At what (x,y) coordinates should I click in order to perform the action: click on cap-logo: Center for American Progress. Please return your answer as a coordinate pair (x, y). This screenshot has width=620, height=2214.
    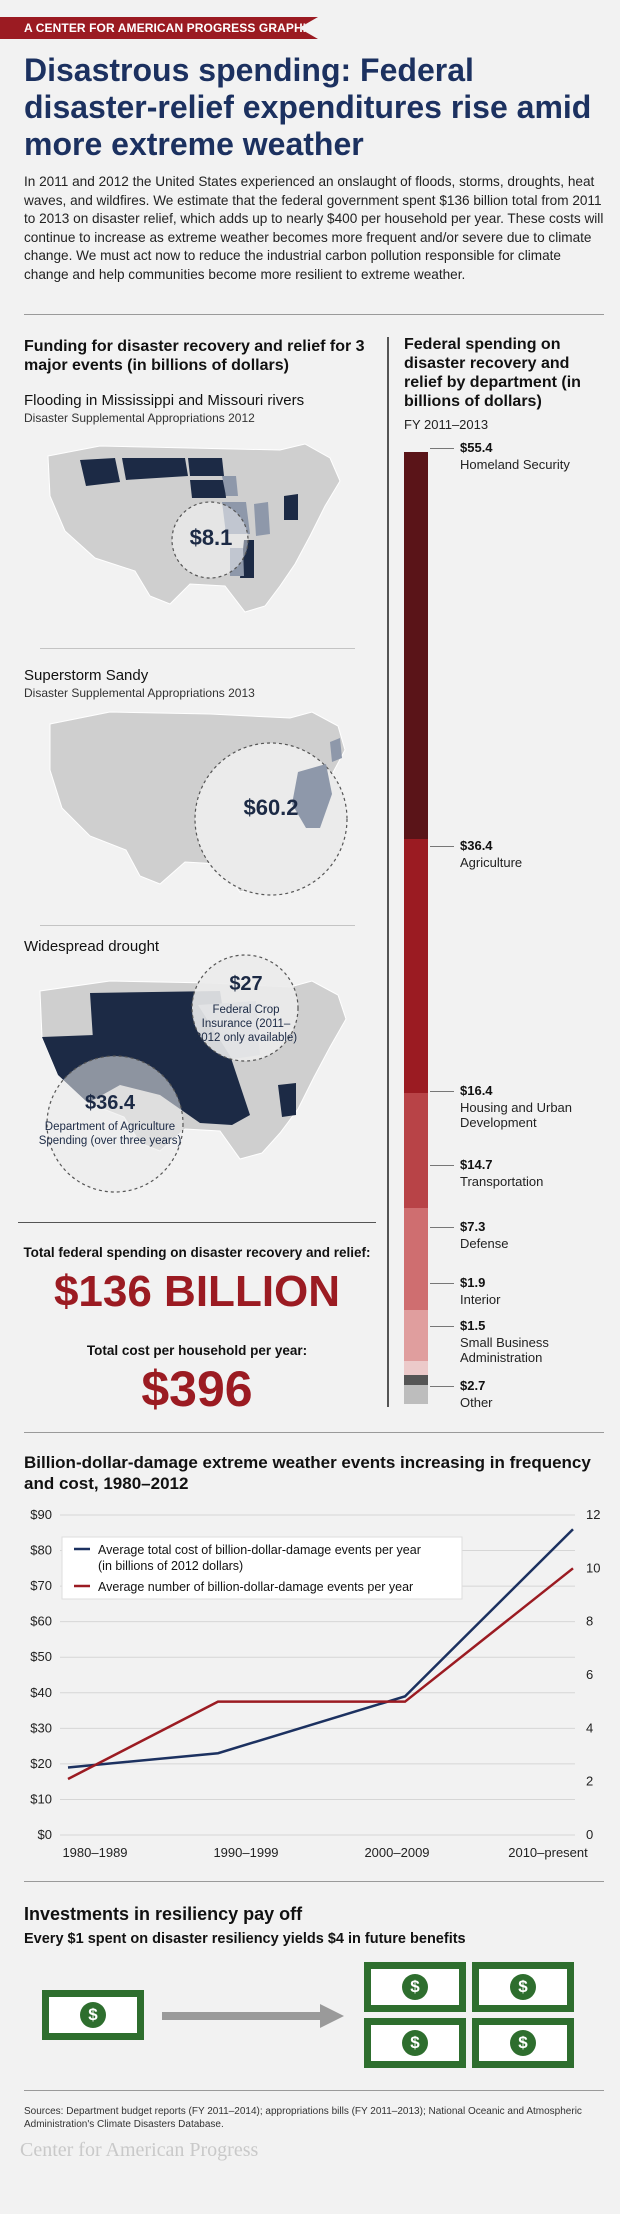
    Looking at the image, I should click on (139, 2150).